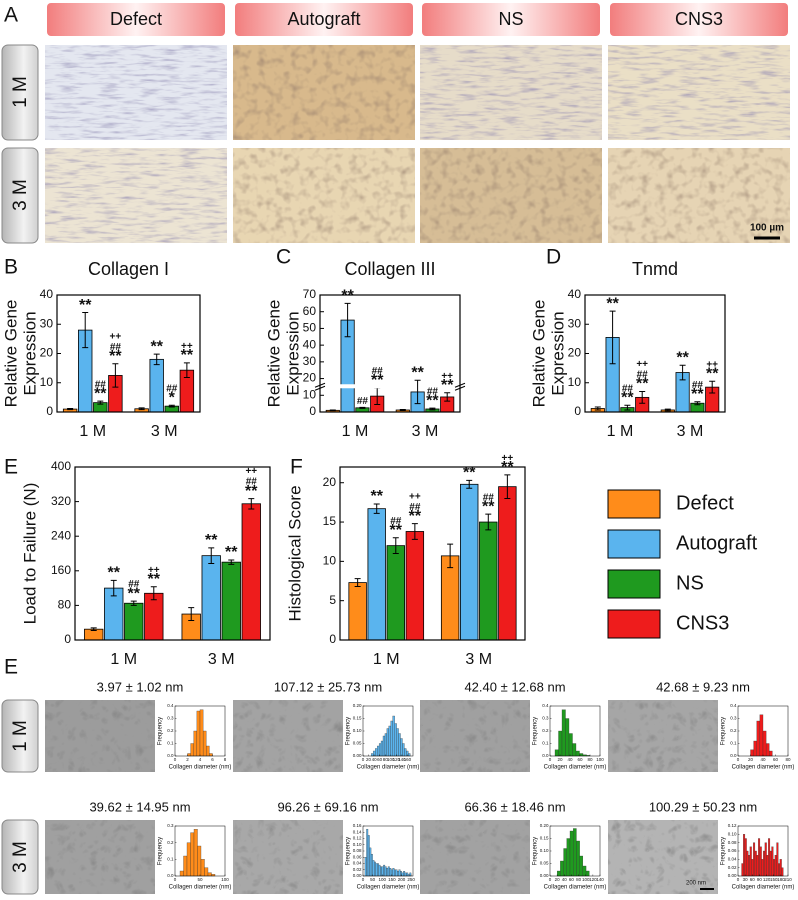 Image resolution: width=798 pixels, height=900 pixels. I want to click on y-tick-label: 0.3, so click(545, 718).